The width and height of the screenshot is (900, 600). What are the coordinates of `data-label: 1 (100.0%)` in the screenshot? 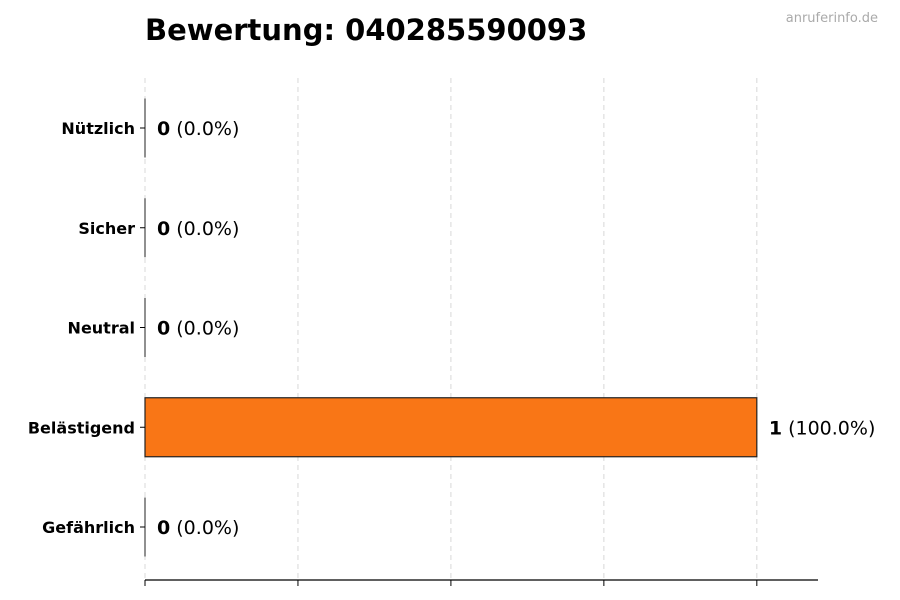 It's located at (822, 428).